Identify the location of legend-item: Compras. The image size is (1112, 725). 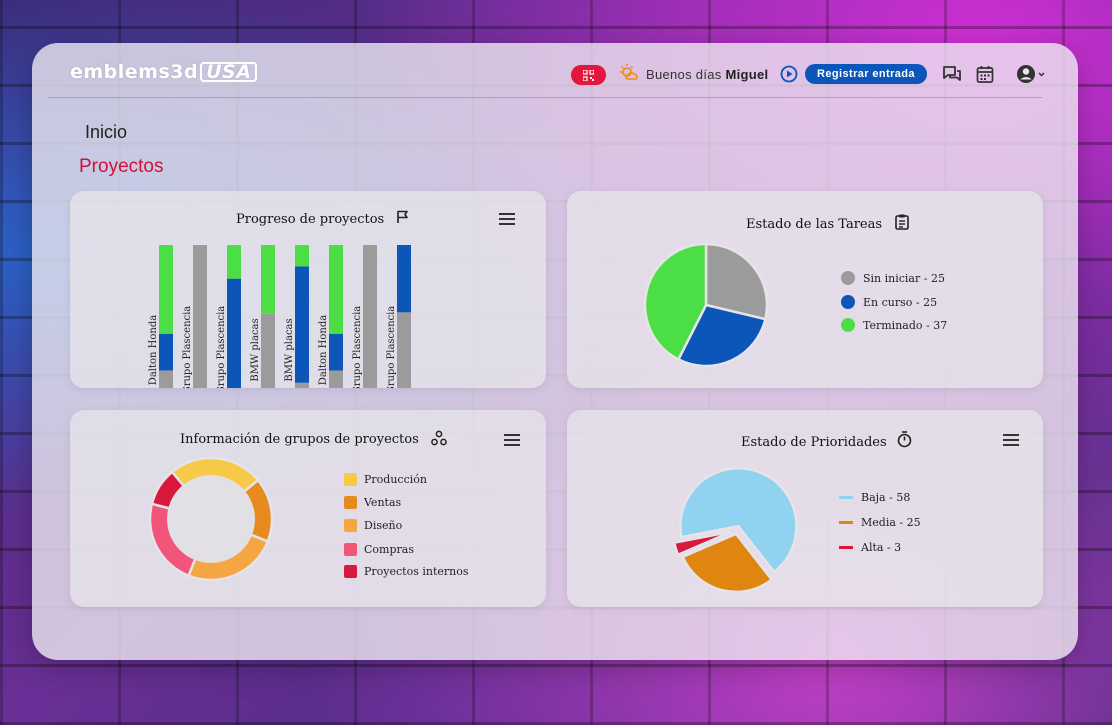
(379, 549).